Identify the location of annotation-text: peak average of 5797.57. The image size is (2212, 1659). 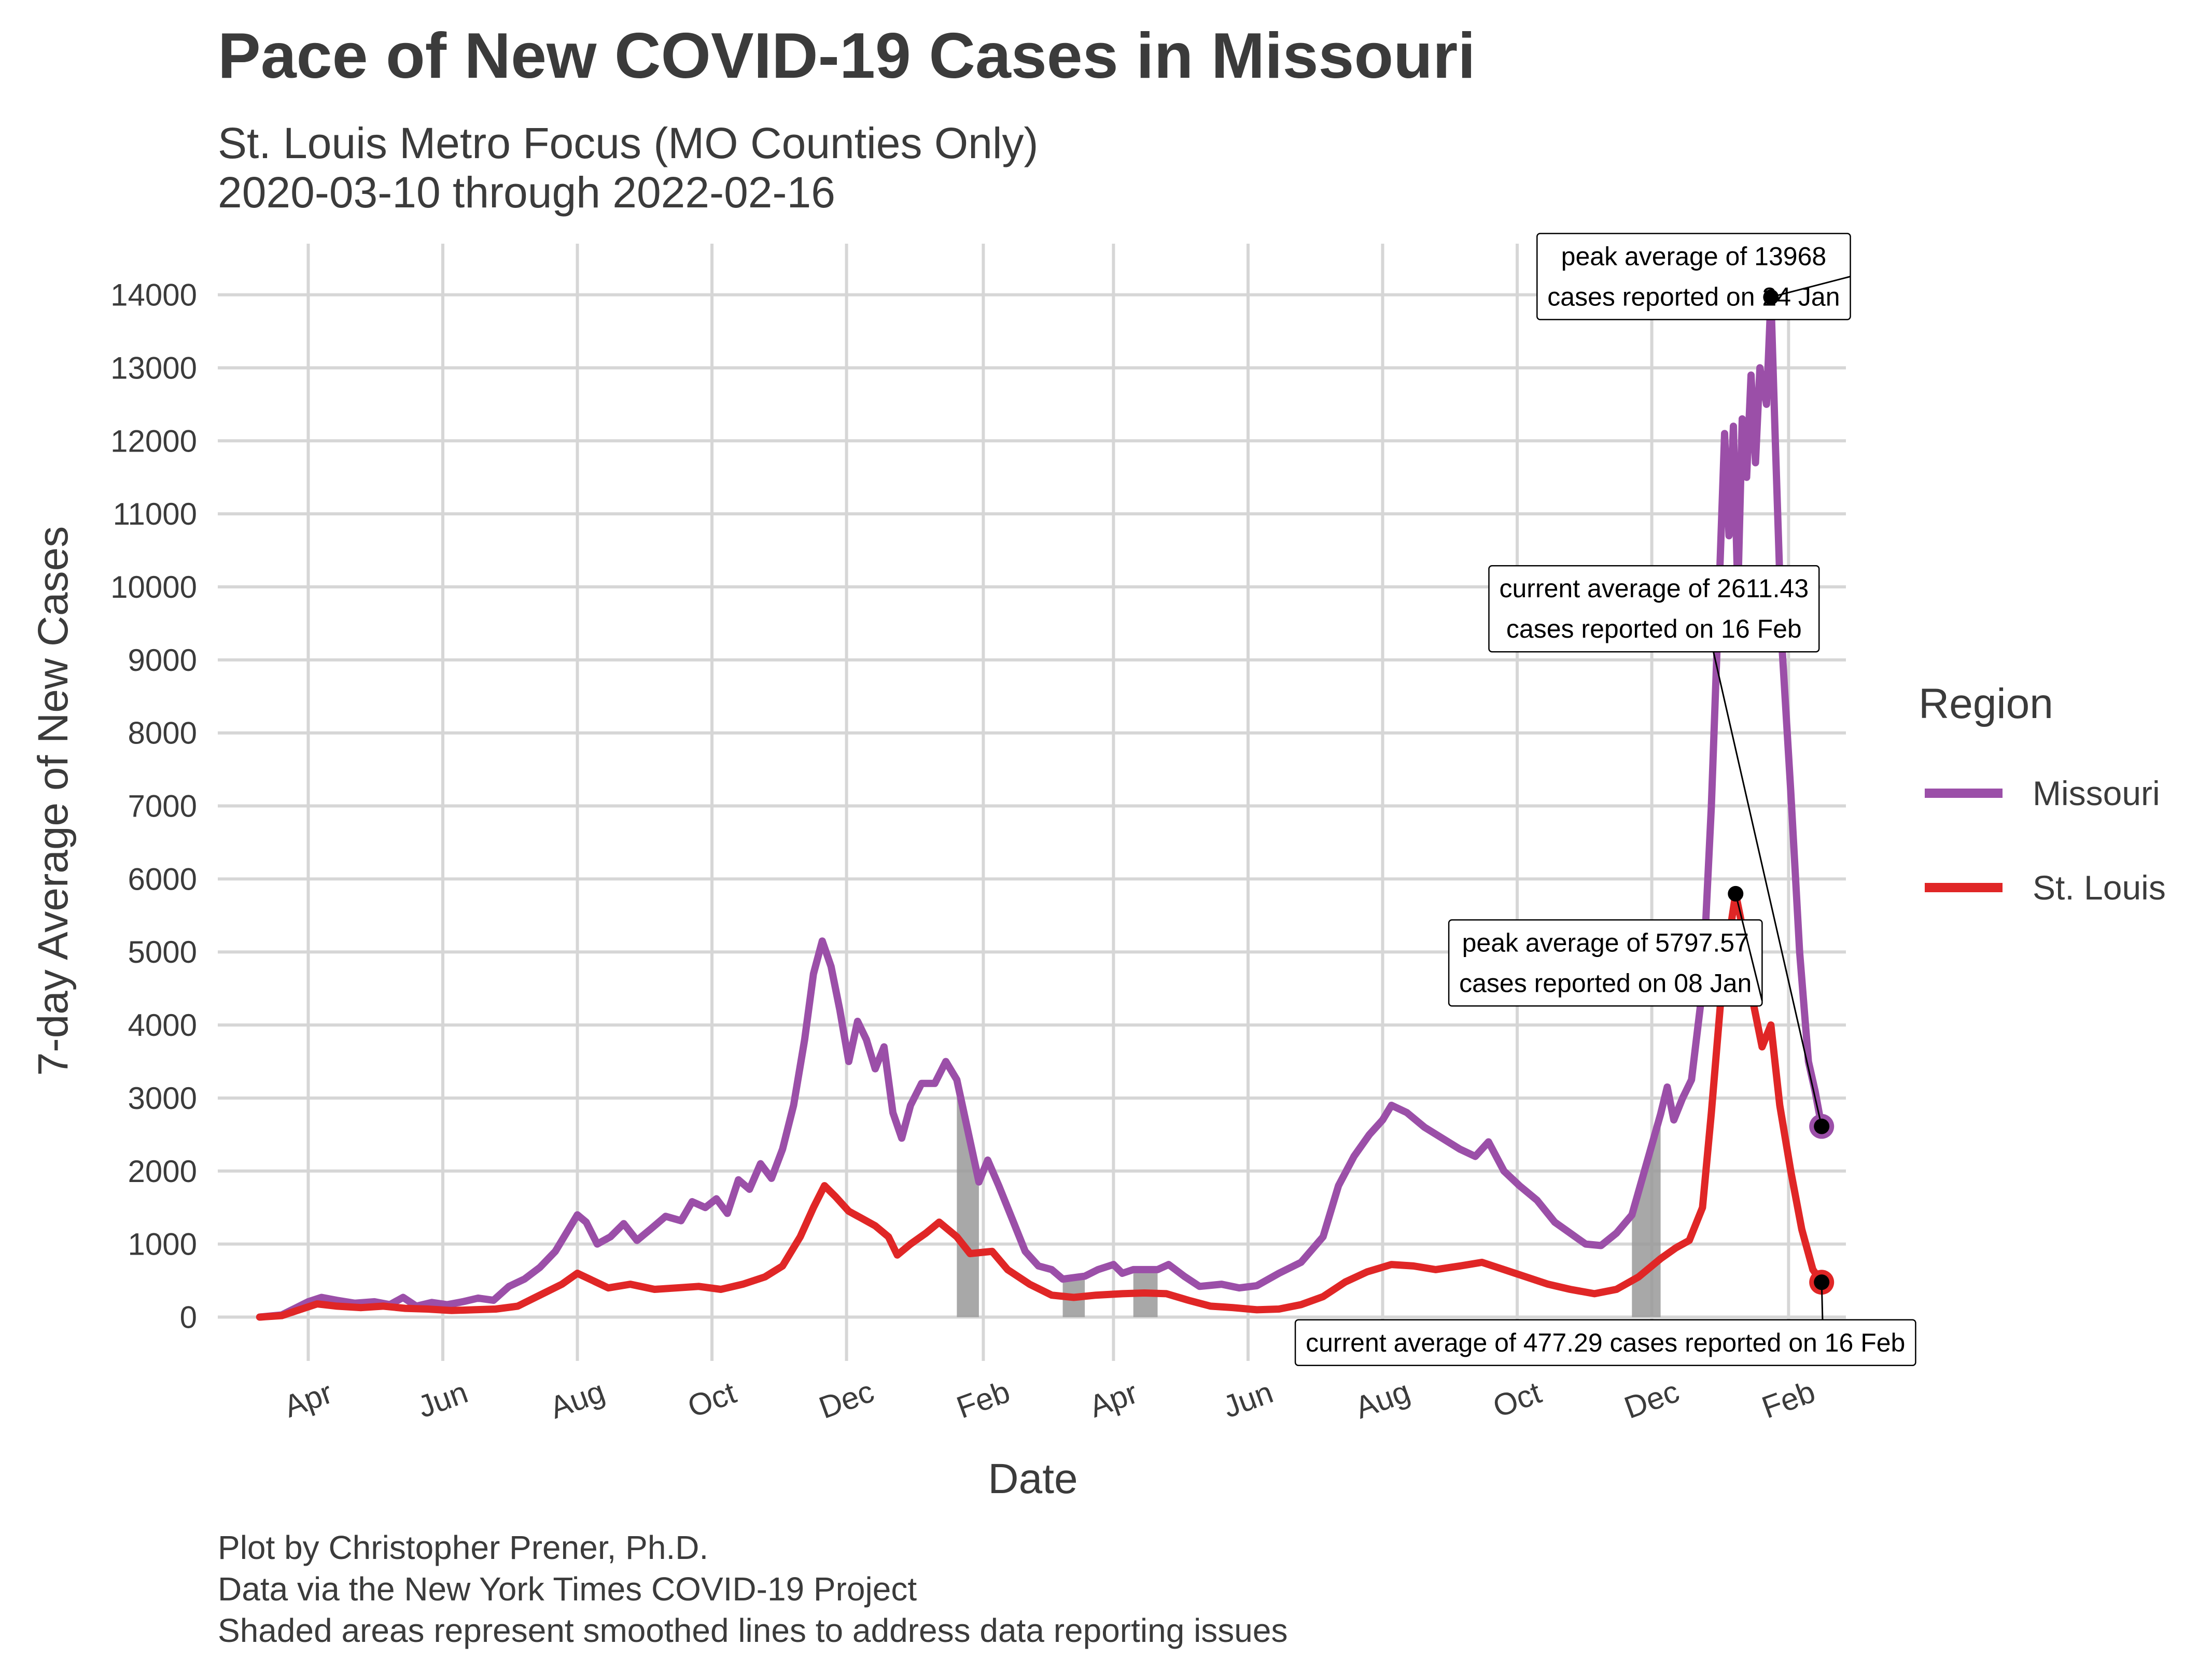
(1605, 943).